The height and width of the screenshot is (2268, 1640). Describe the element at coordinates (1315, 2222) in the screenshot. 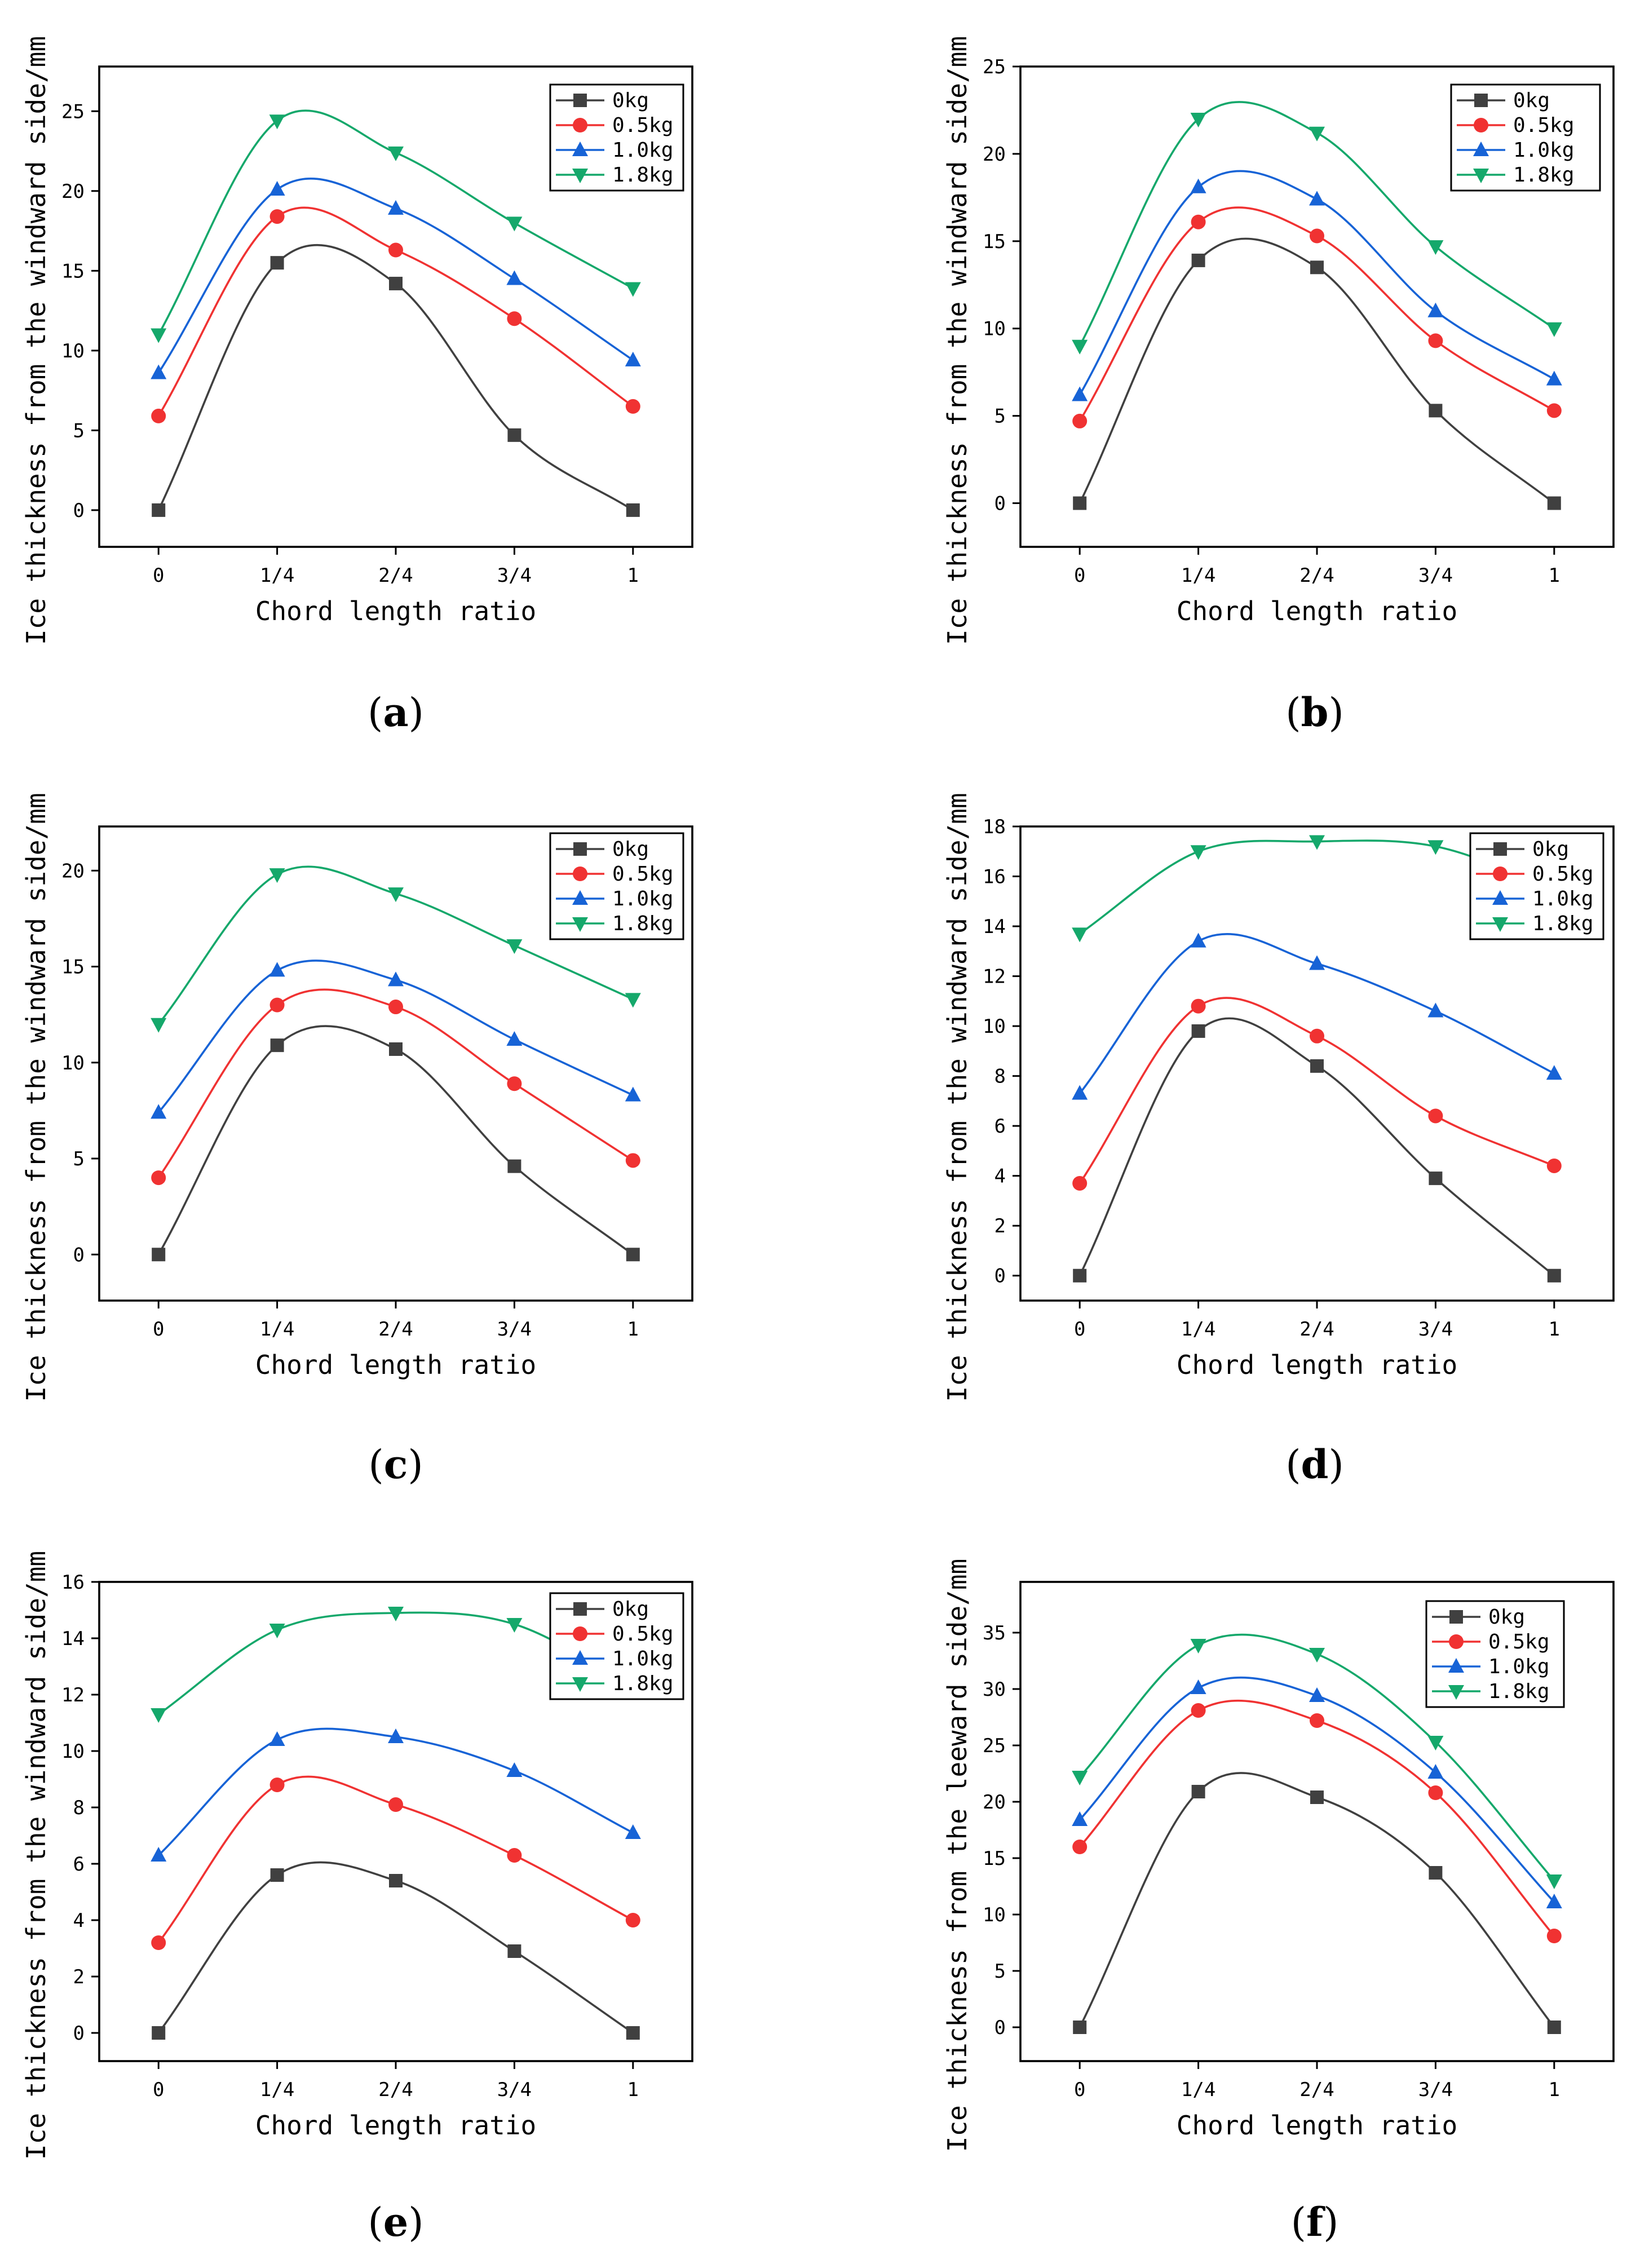

I see `panel-caption: (f)` at that location.